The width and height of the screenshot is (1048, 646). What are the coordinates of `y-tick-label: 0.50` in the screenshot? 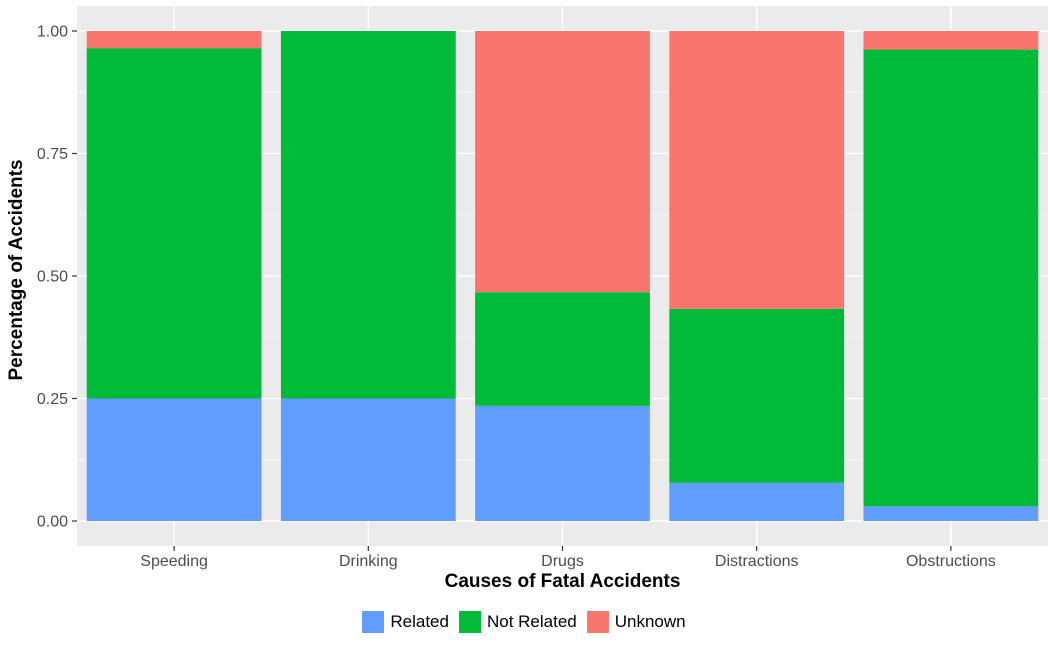 It's located at (52, 277).